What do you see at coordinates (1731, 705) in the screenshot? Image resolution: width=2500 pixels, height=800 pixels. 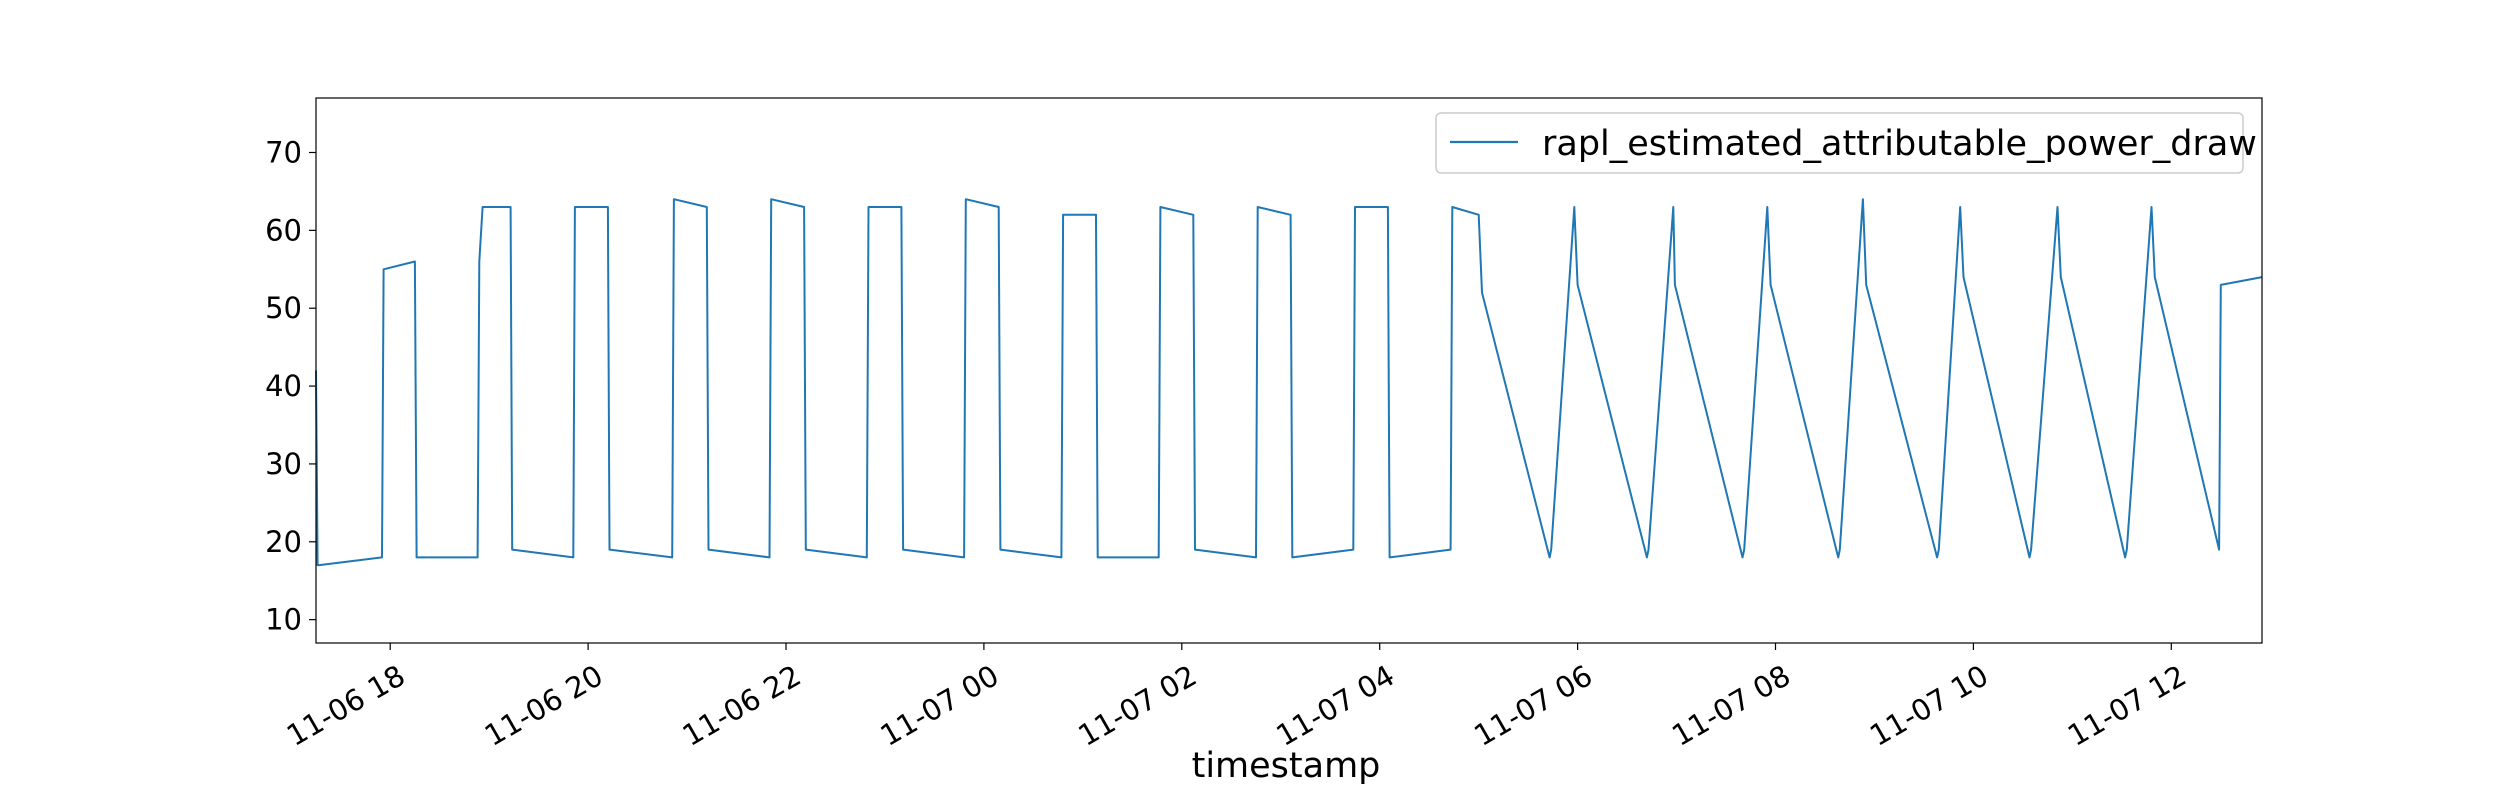 I see `x-tick-label: 11-07 08` at bounding box center [1731, 705].